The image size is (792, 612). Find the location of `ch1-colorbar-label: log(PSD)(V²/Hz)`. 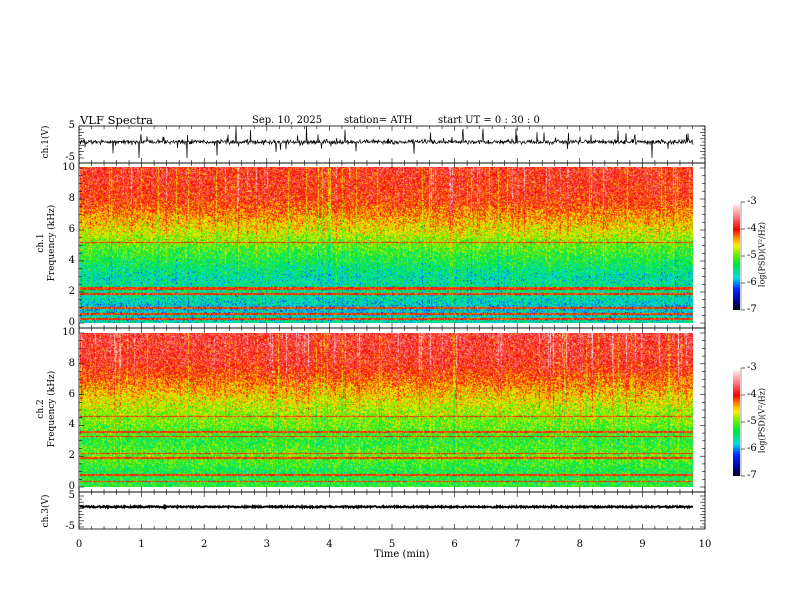

ch1-colorbar-label: log(PSD)(V²/Hz) is located at coordinates (762, 254).